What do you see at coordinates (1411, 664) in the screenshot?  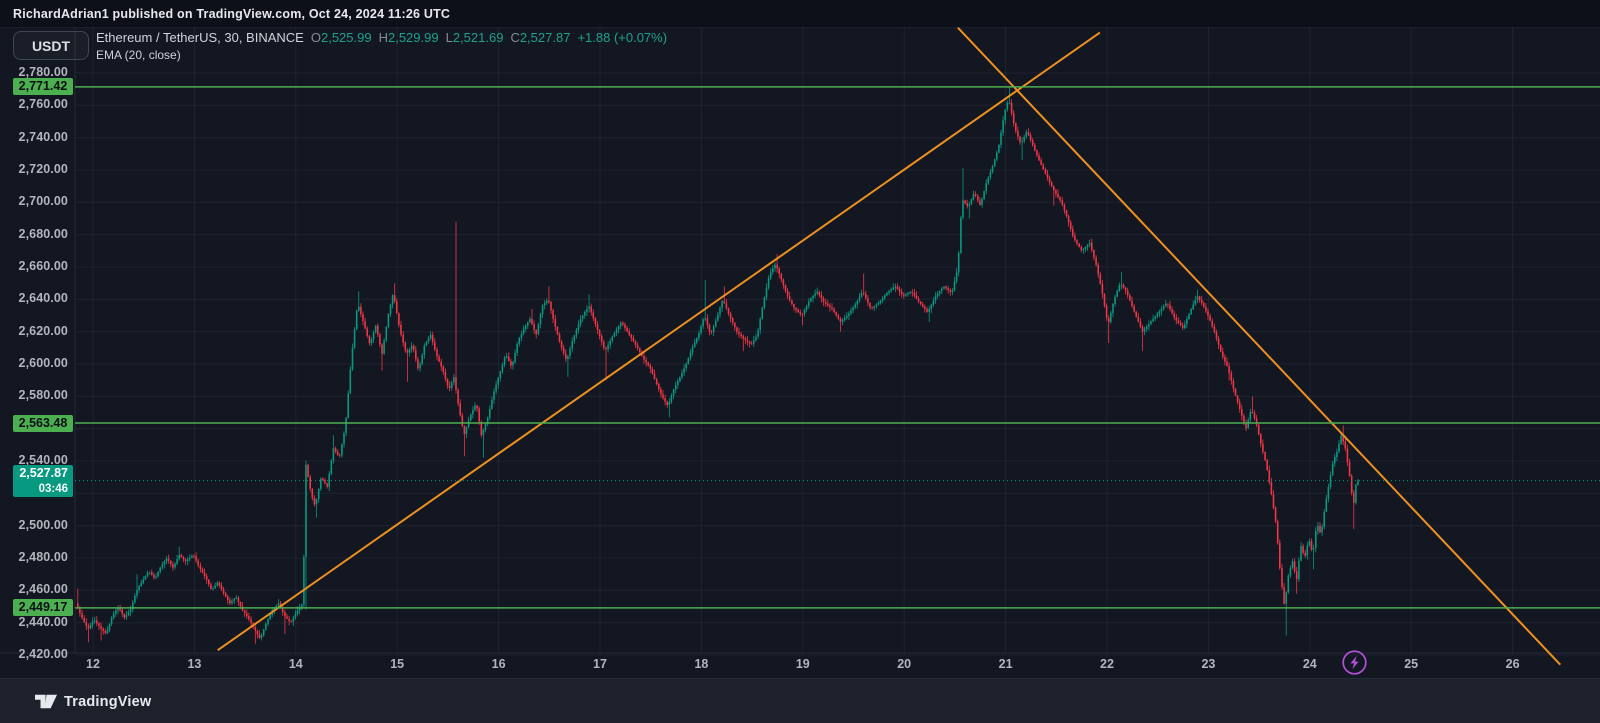 I see `x-axis-tick-label: 25` at bounding box center [1411, 664].